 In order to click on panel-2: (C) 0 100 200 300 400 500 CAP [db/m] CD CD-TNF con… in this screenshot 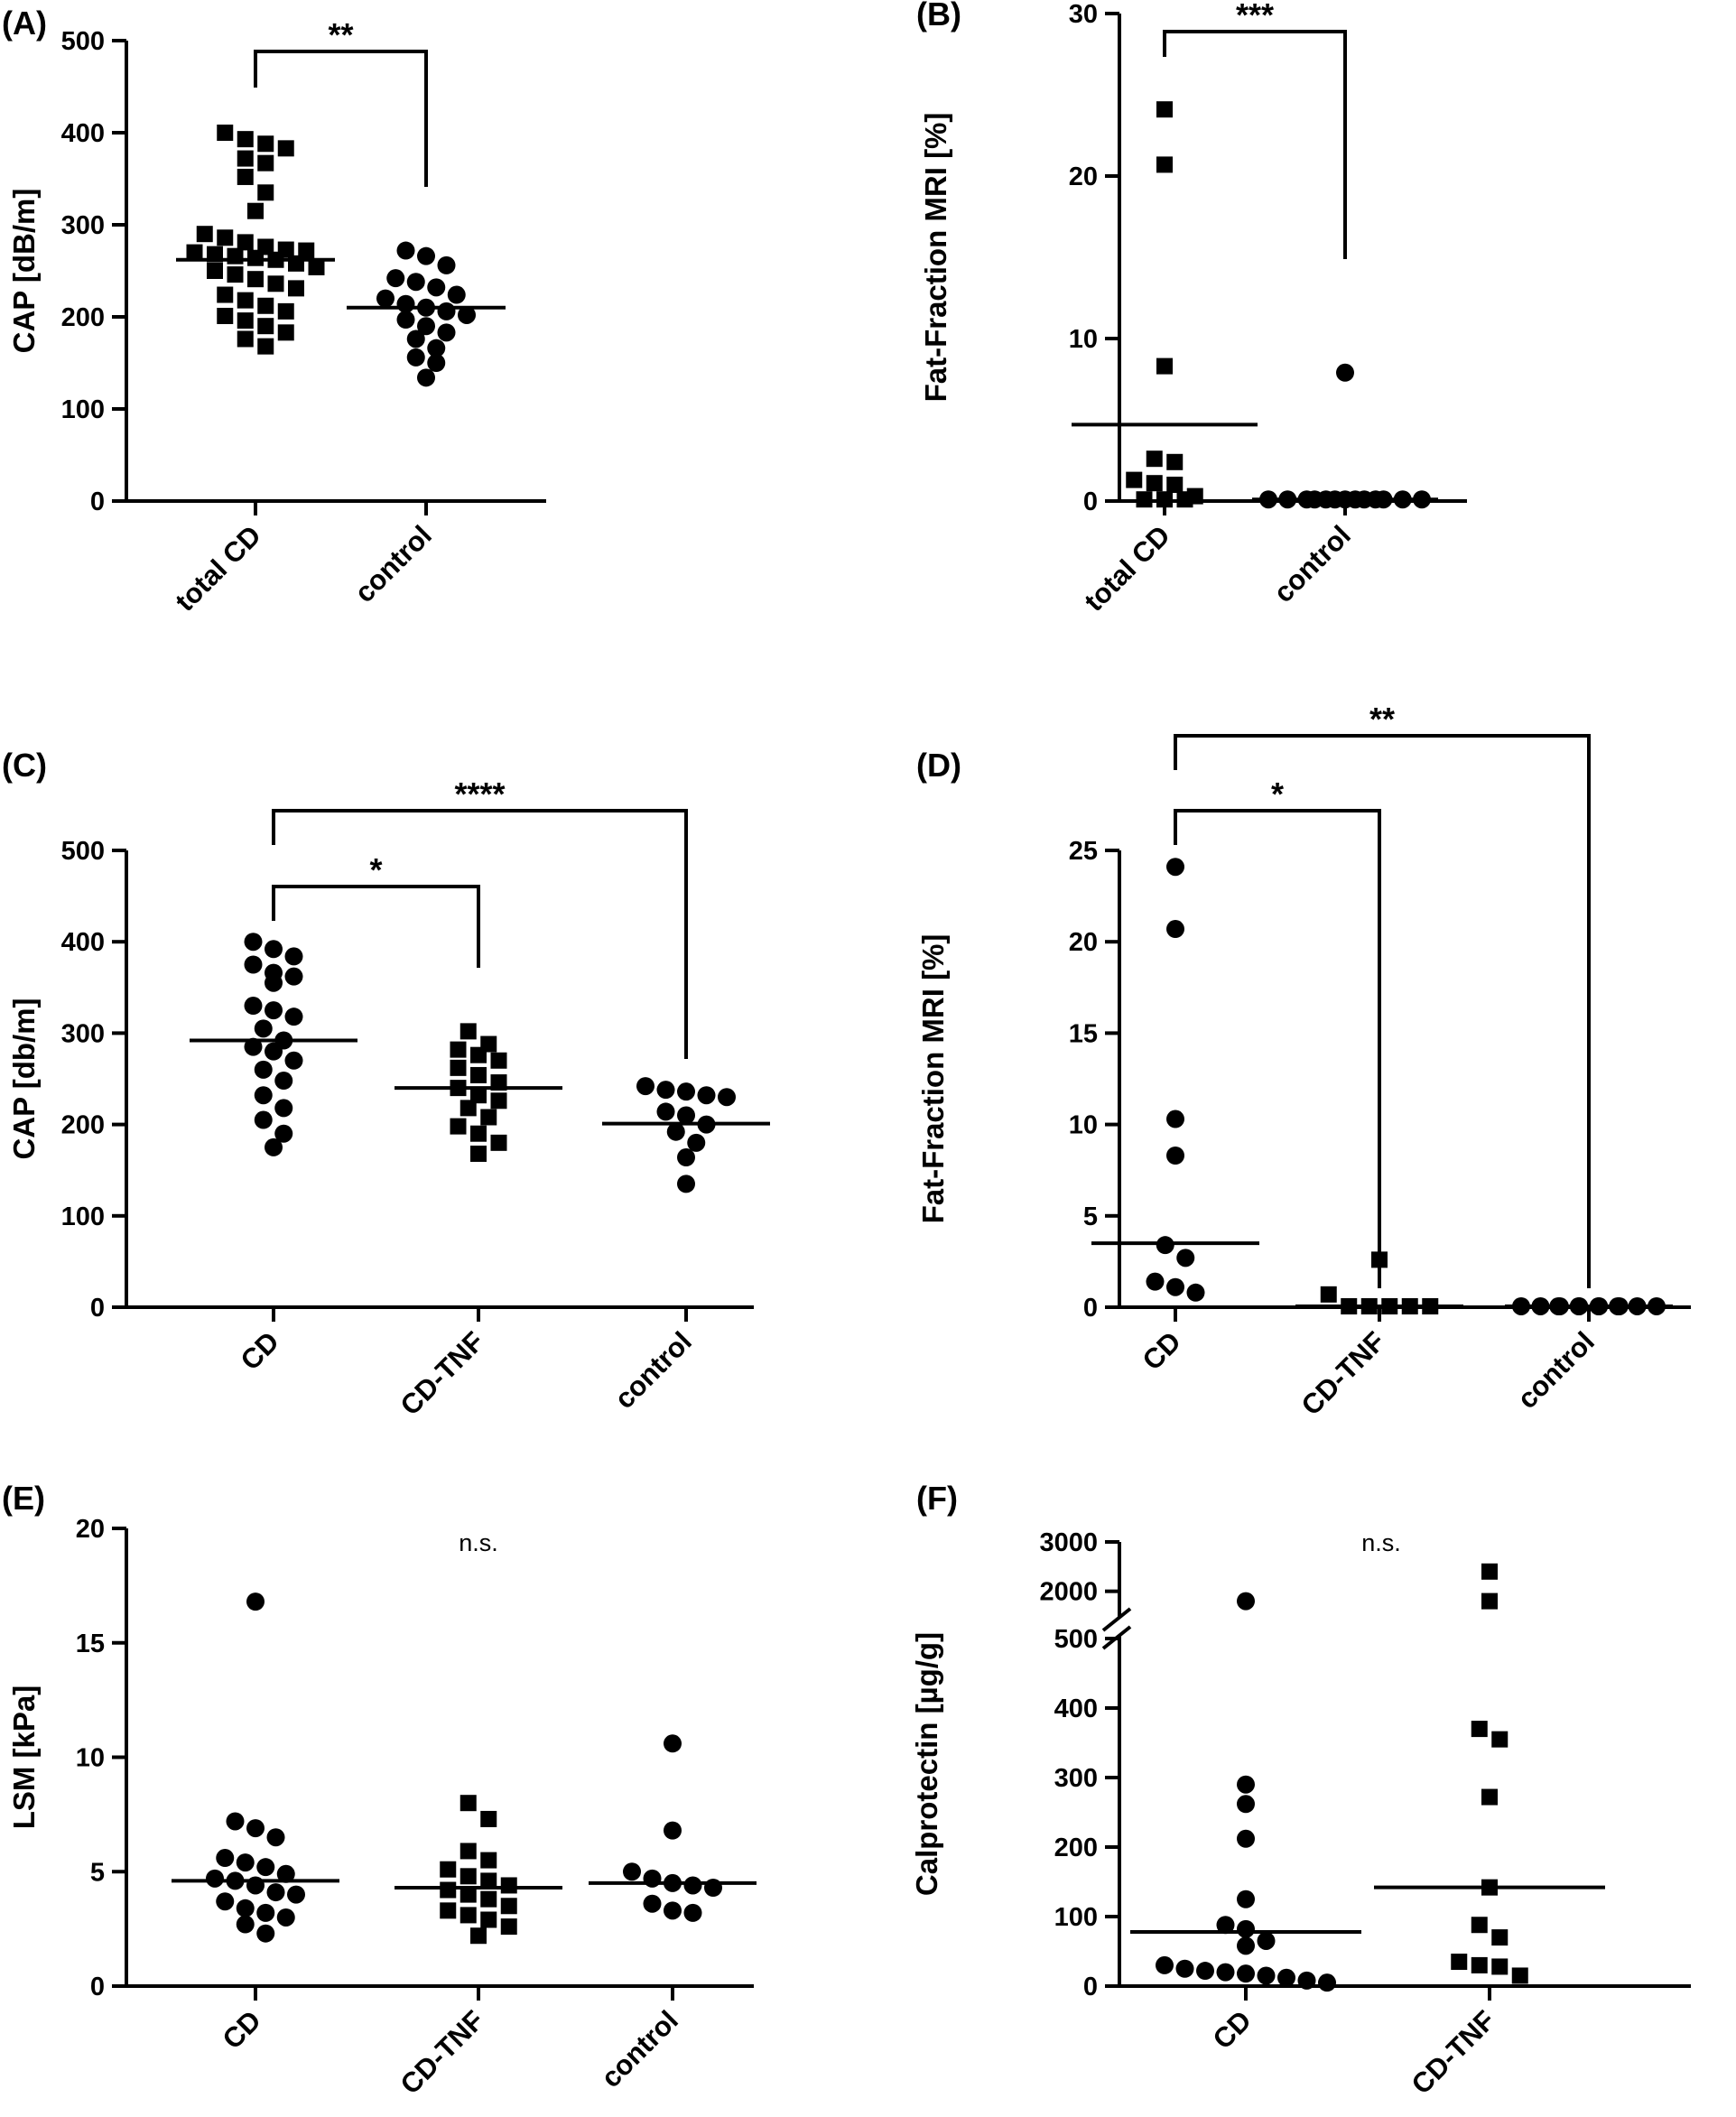, I will do `click(386, 1084)`.